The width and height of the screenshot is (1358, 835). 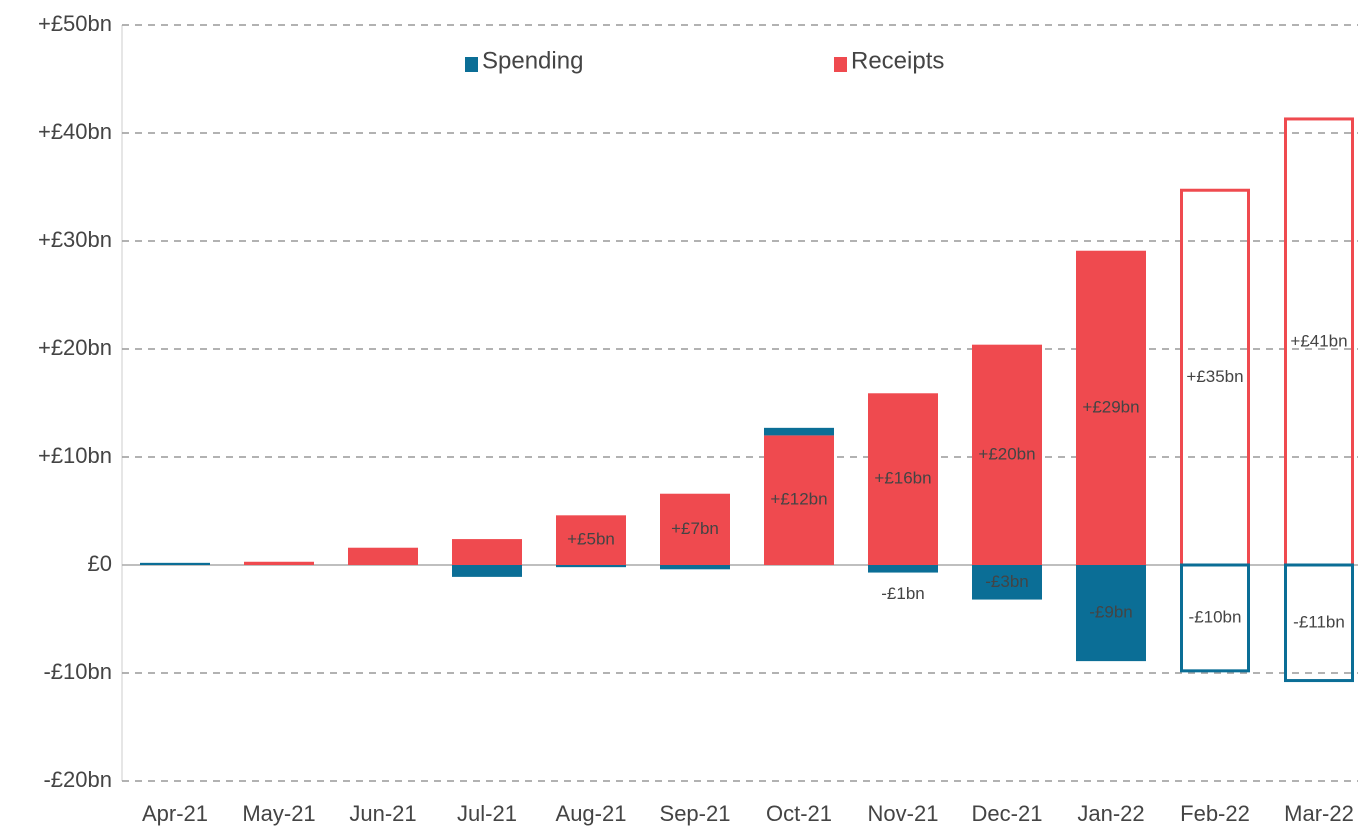 What do you see at coordinates (897, 60) in the screenshot?
I see `legend-label: Receipts` at bounding box center [897, 60].